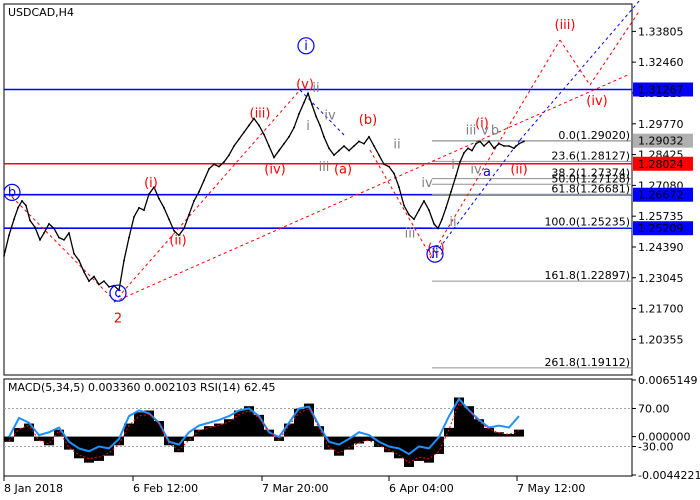  I want to click on wave-label: (ii), so click(177, 240).